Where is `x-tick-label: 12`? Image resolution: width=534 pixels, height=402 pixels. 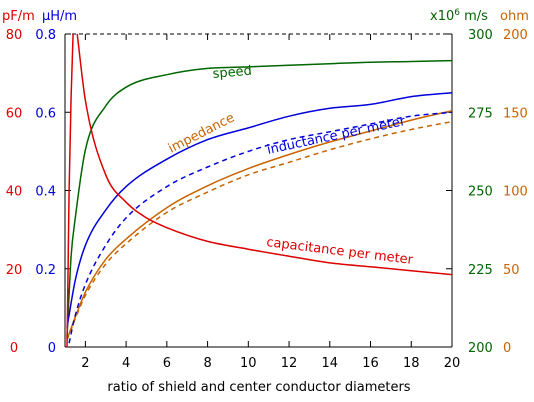 x-tick-label: 12 is located at coordinates (289, 363).